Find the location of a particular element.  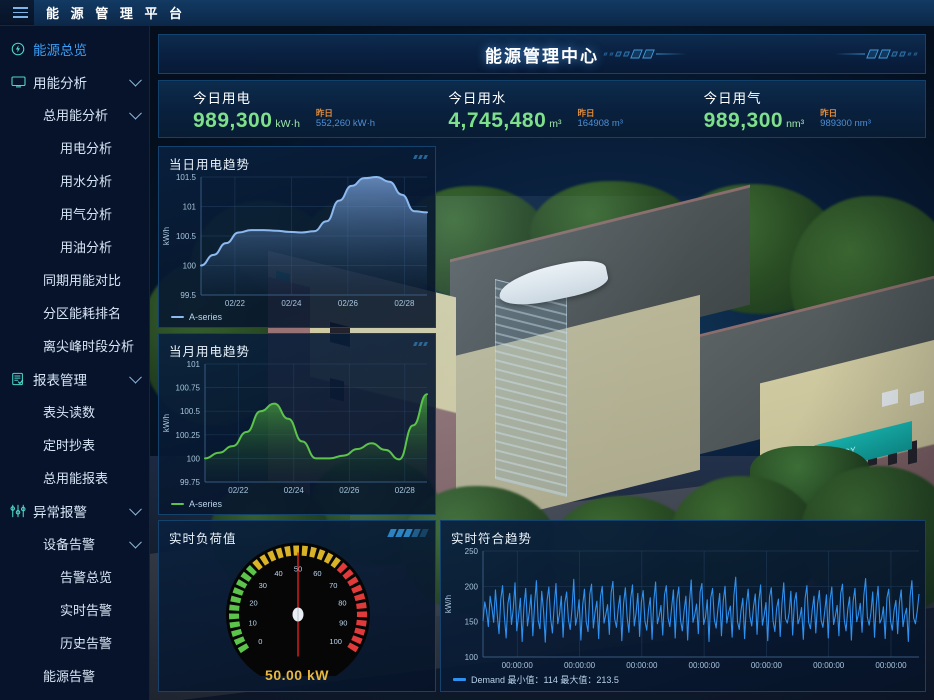

sidebar-item-15: 设备告警 is located at coordinates (74, 543).